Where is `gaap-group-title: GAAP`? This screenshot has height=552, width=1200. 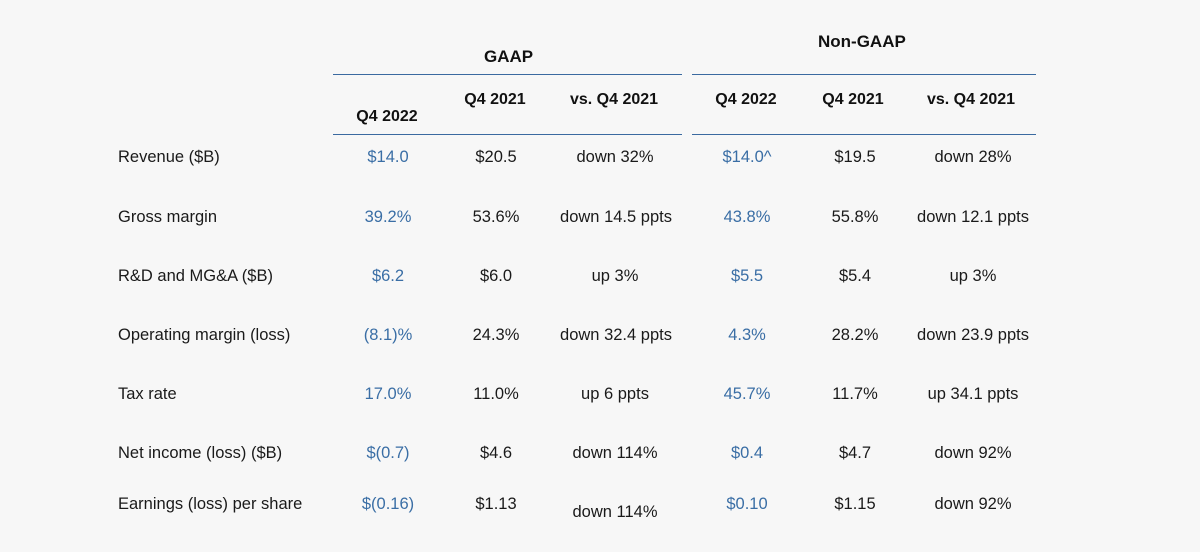
gaap-group-title: GAAP is located at coordinates (509, 56).